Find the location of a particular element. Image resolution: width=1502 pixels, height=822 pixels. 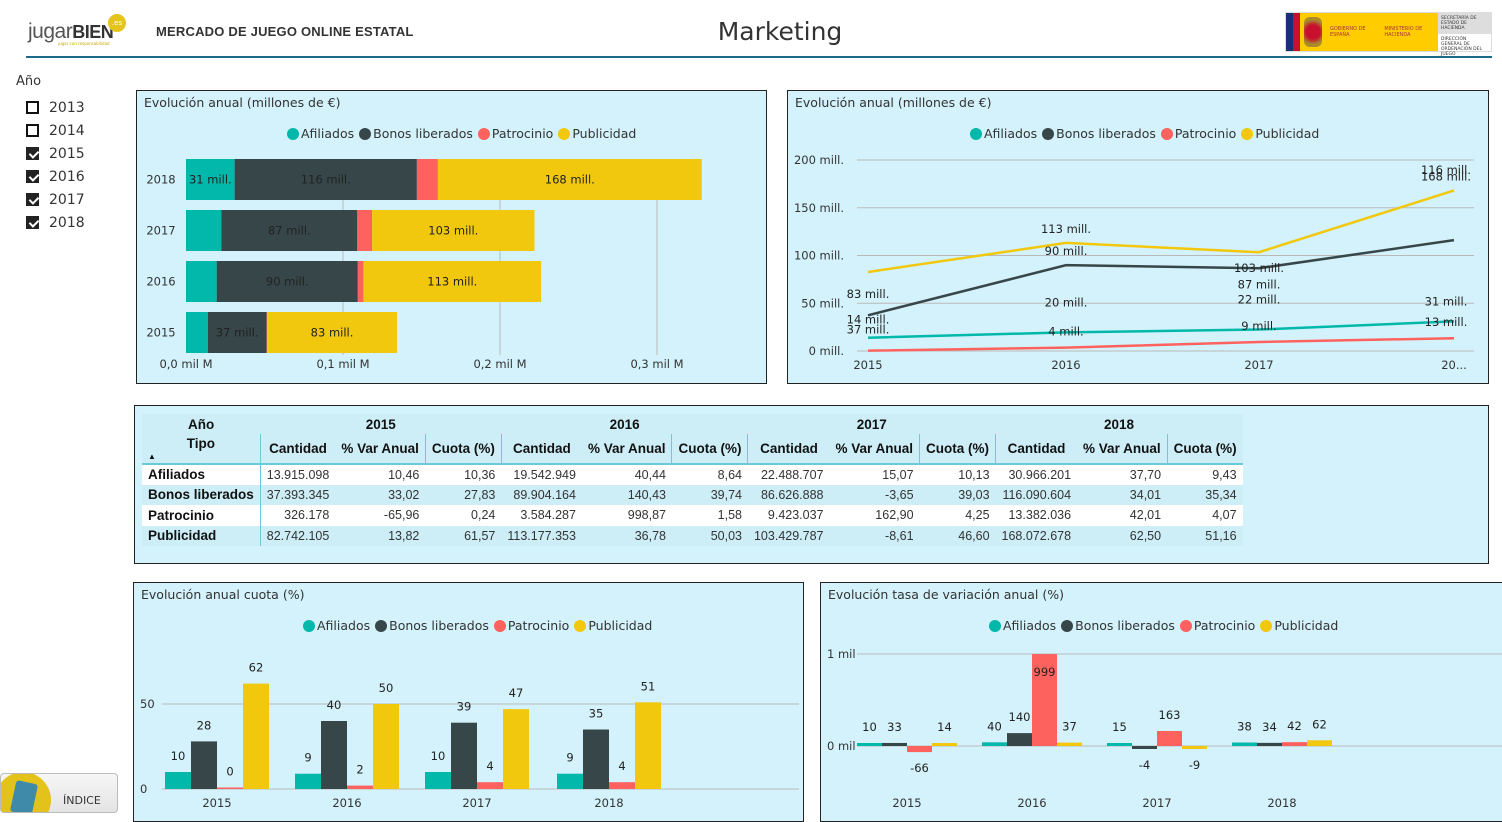

series-line-bonos-liberados is located at coordinates (1161, 277).